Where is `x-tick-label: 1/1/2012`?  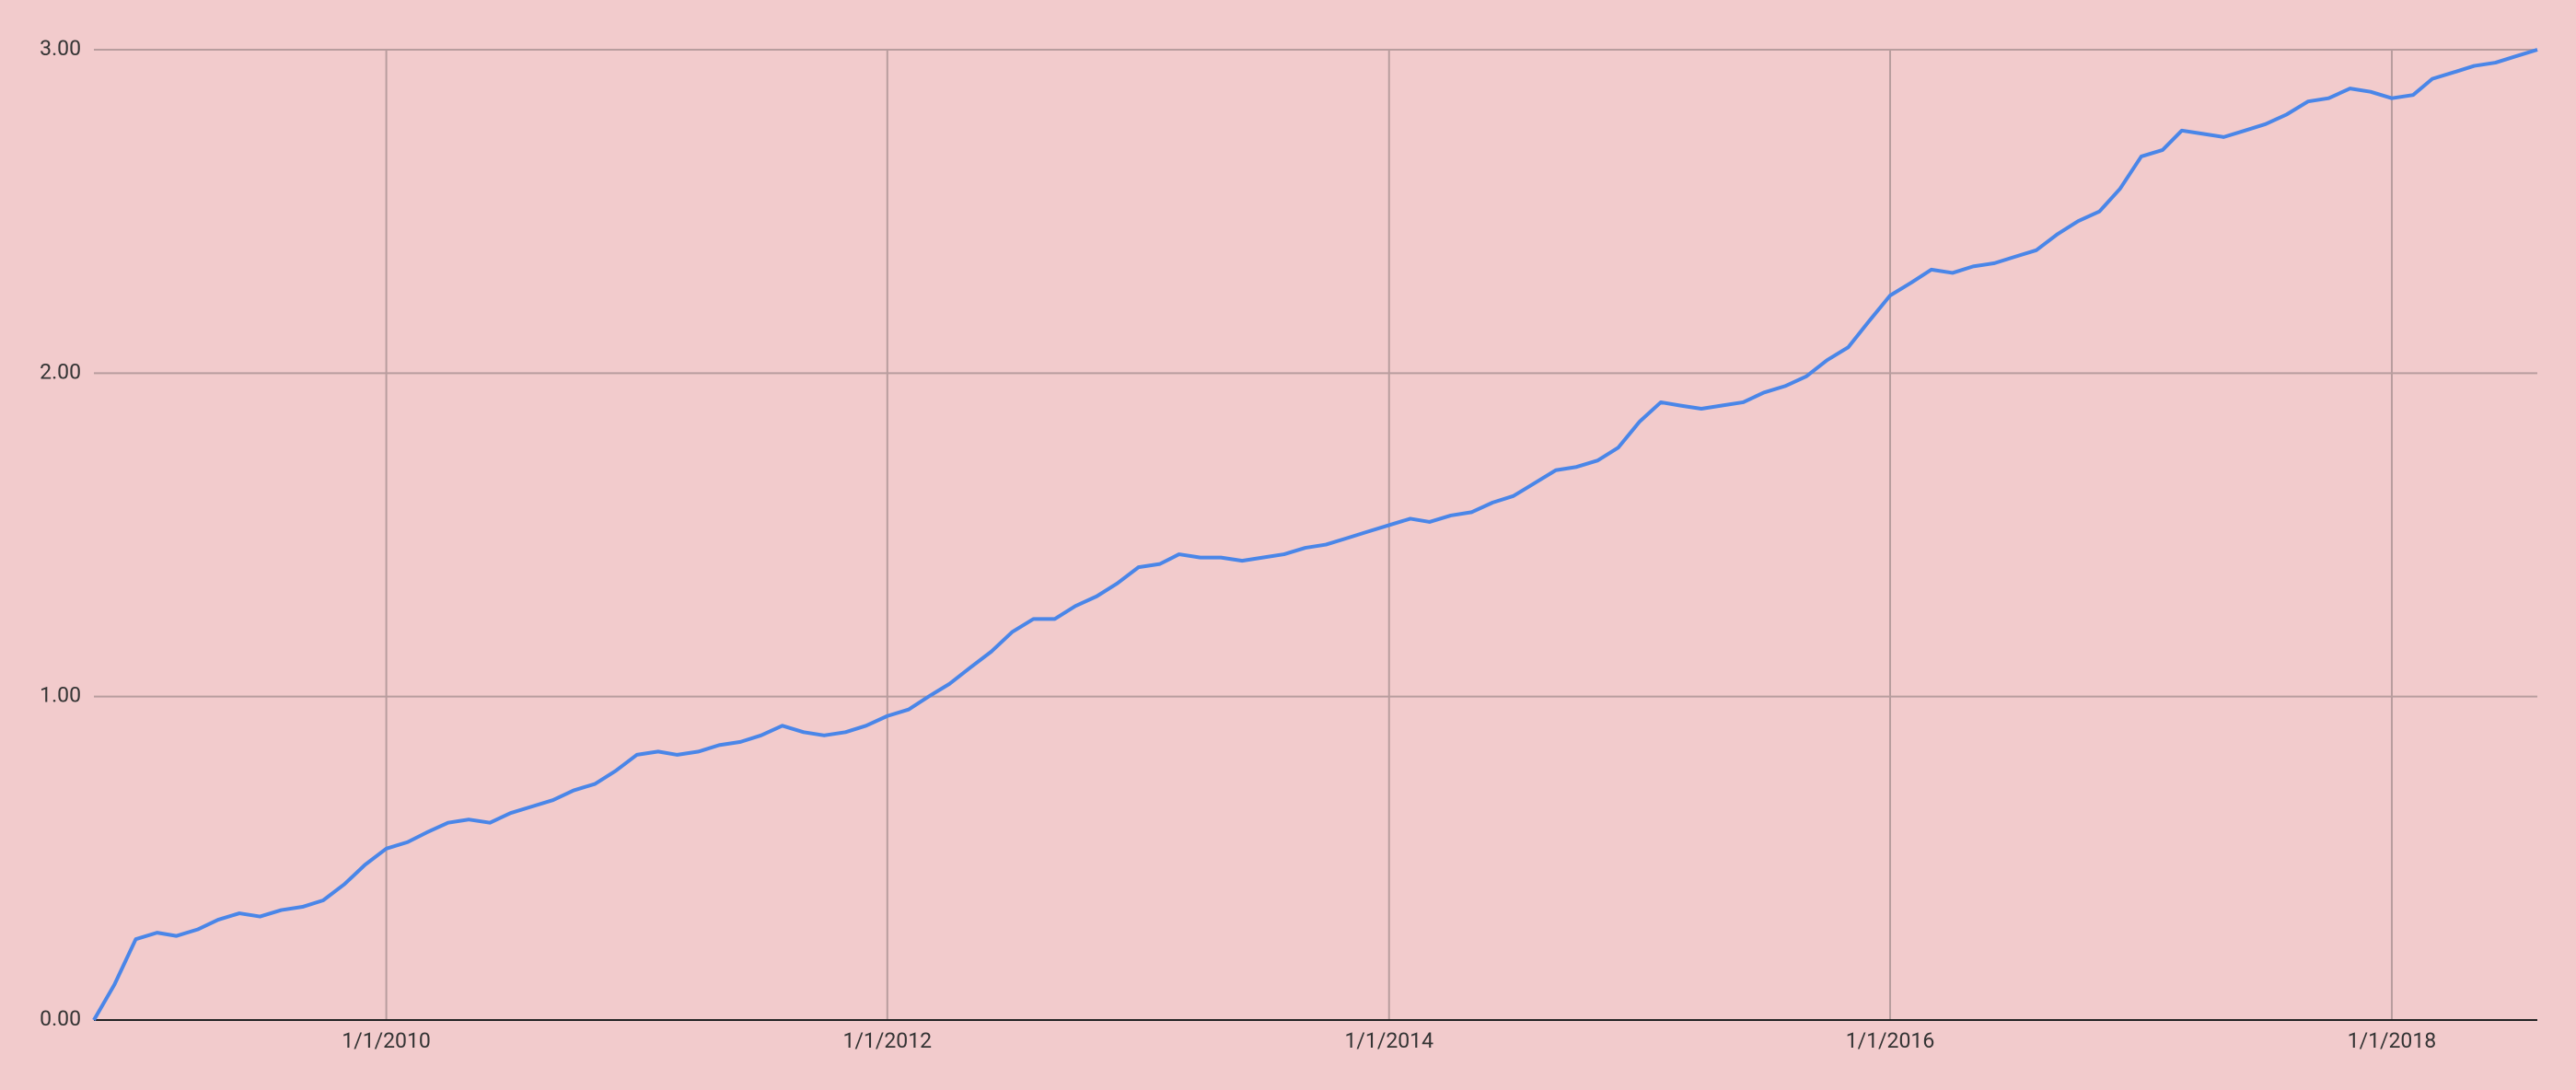
x-tick-label: 1/1/2012 is located at coordinates (888, 1040).